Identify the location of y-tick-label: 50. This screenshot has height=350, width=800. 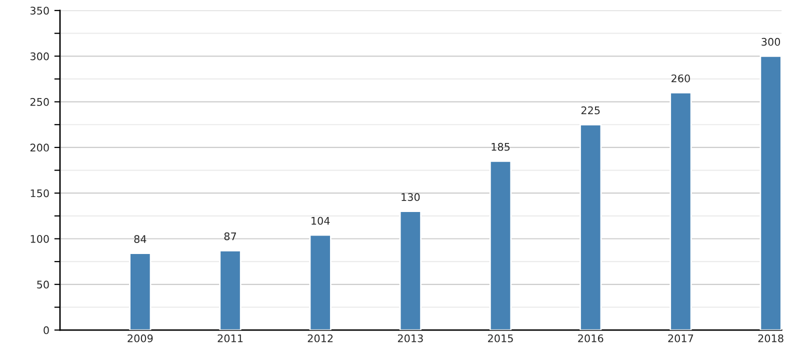
(43, 284).